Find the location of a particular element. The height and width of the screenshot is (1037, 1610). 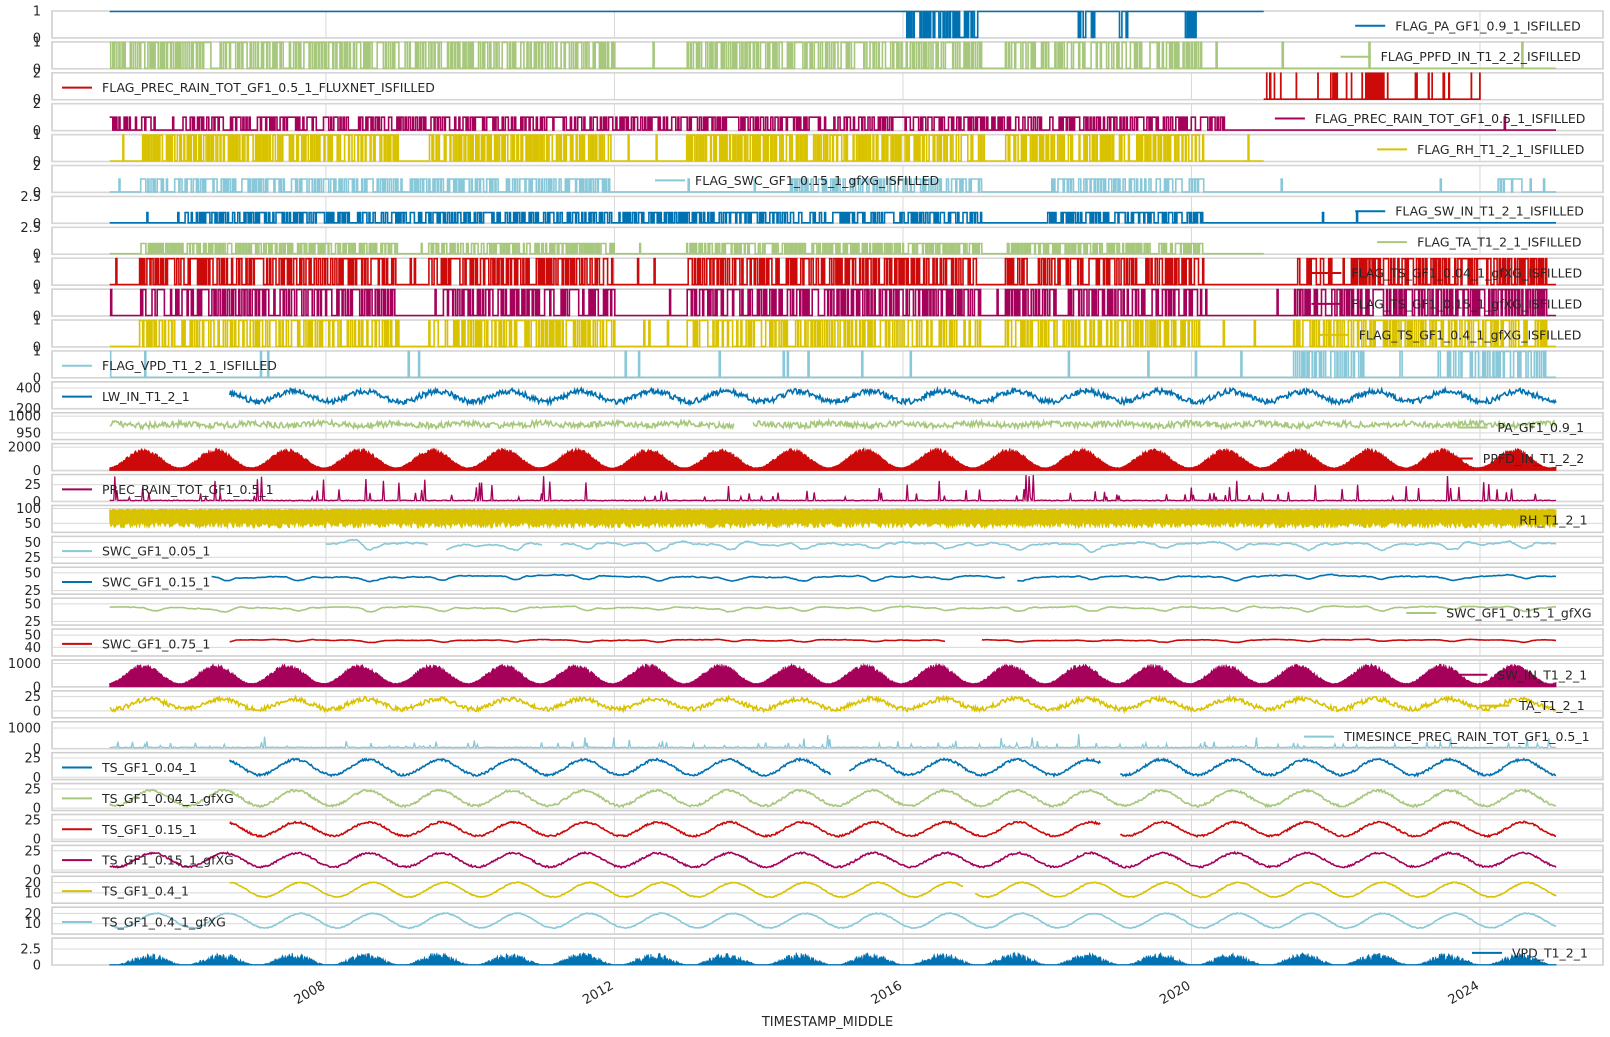

subplot-28: 0 25 TS_GF1_0.15_1_gfXG is located at coordinates (814, 861).